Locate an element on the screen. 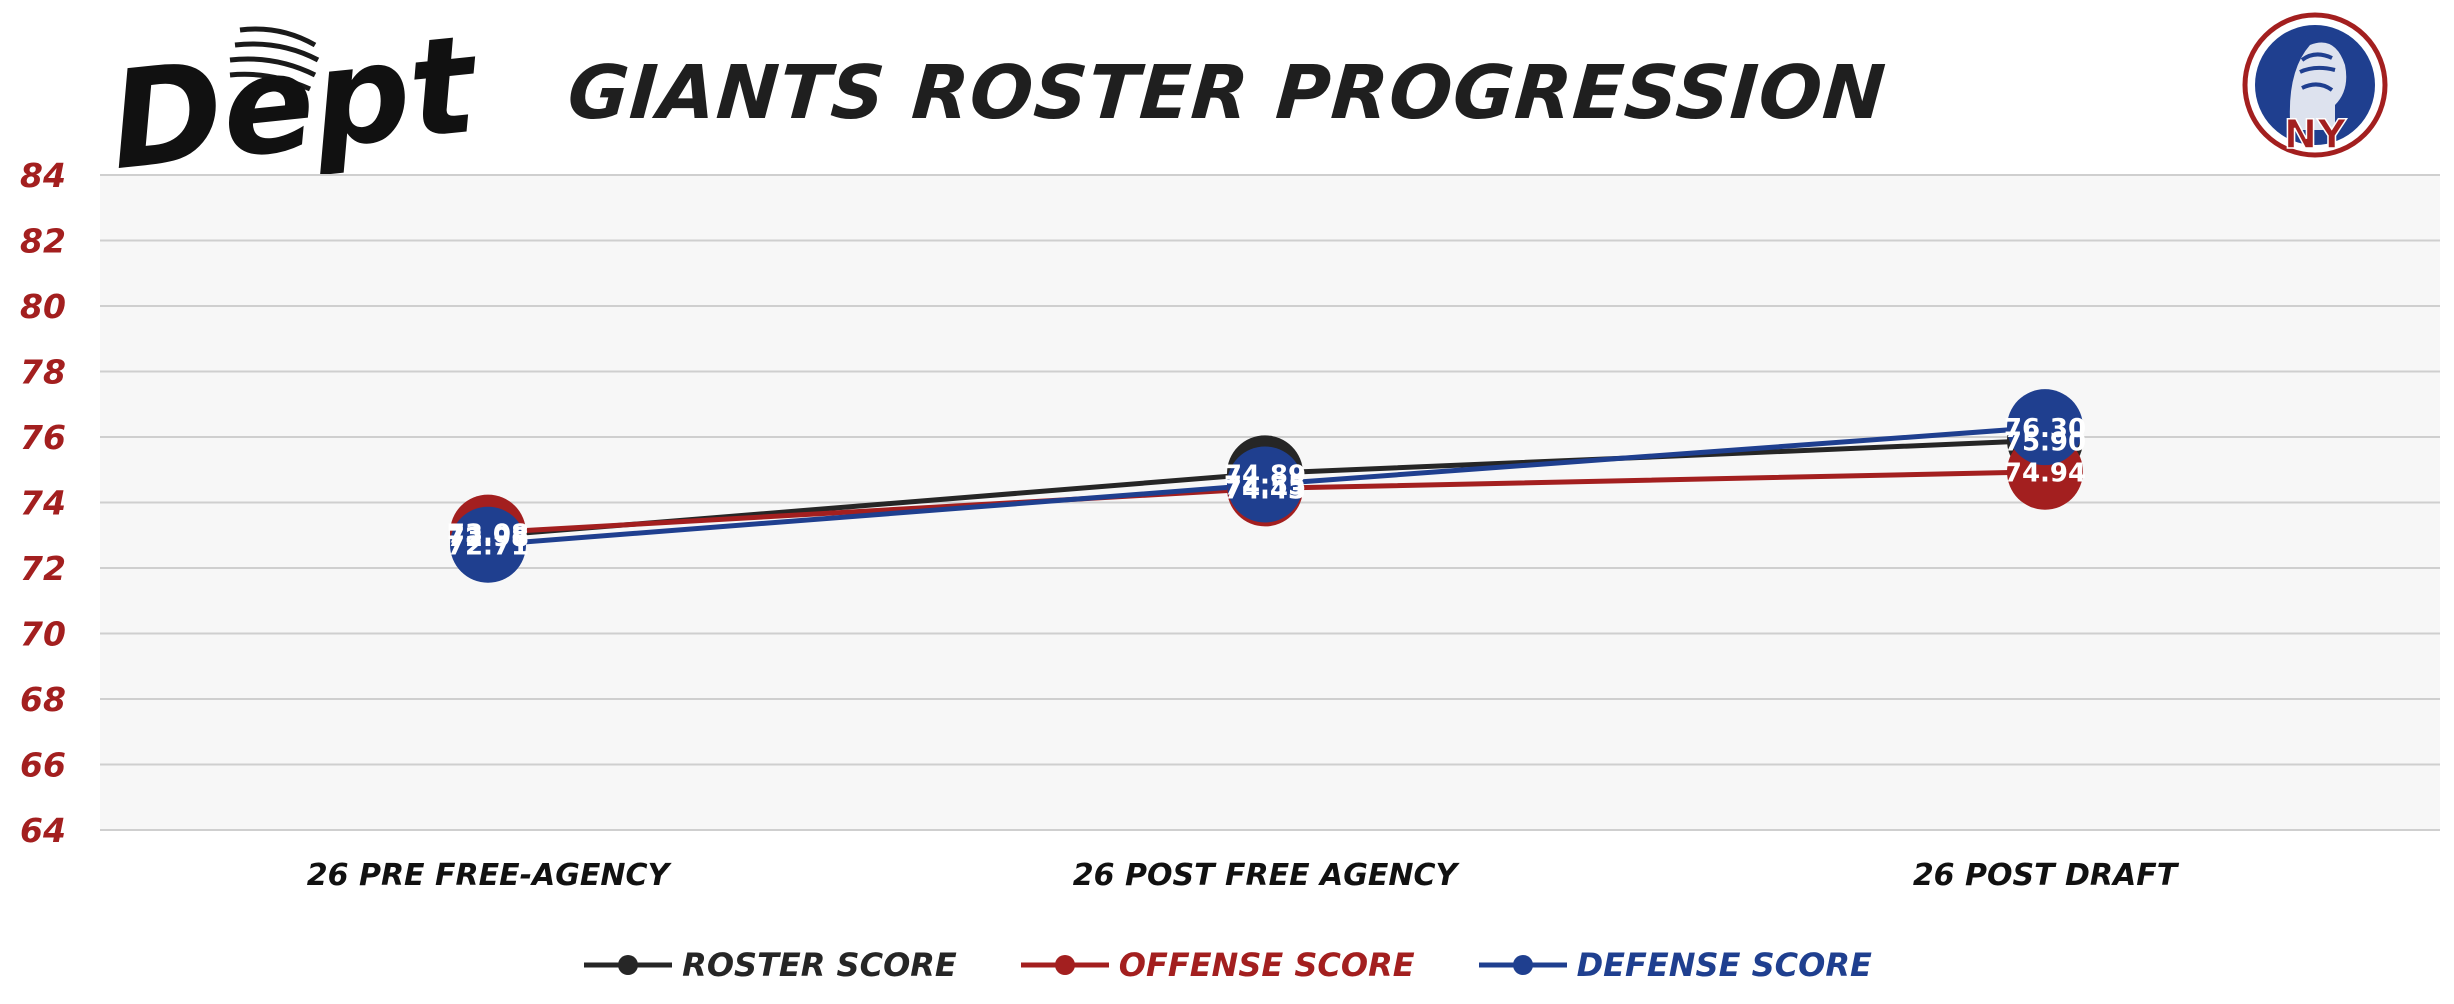 The image size is (2454, 1004). legend-offense-marker-icon is located at coordinates (1064, 965).